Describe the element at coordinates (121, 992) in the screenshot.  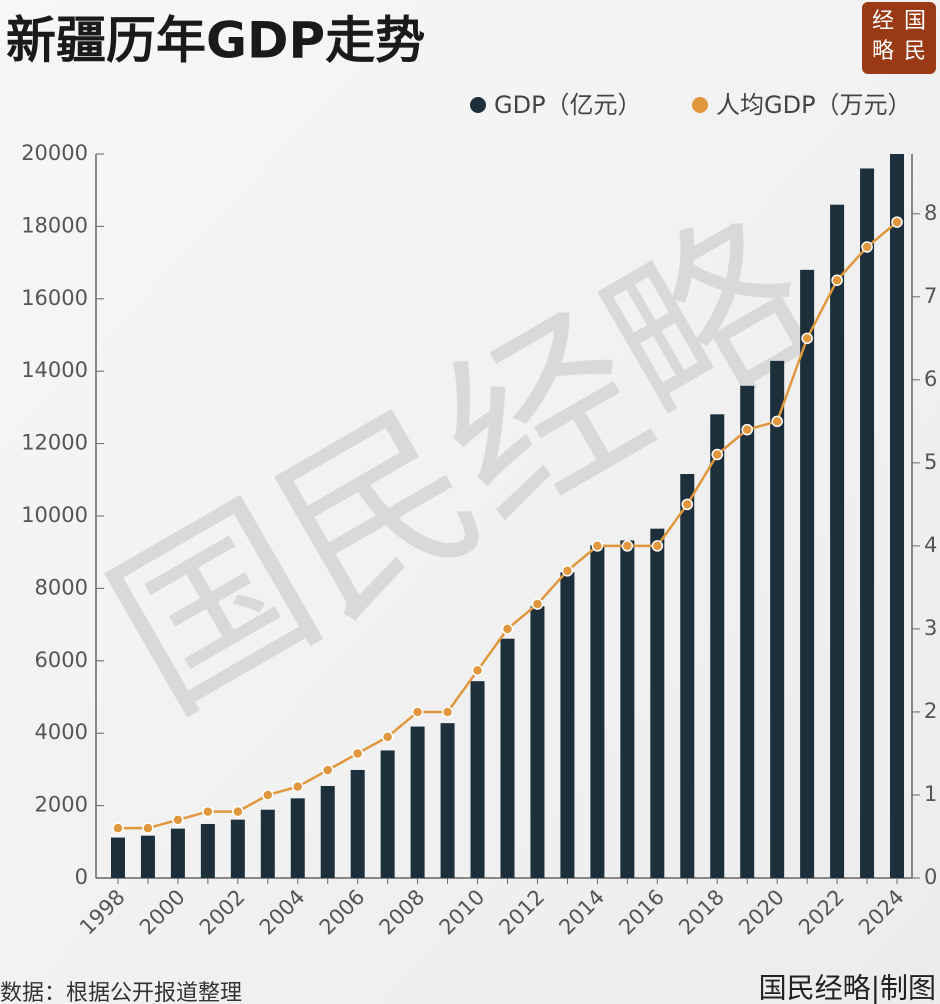
I see `source-note: 数据：根据公开报道整理` at that location.